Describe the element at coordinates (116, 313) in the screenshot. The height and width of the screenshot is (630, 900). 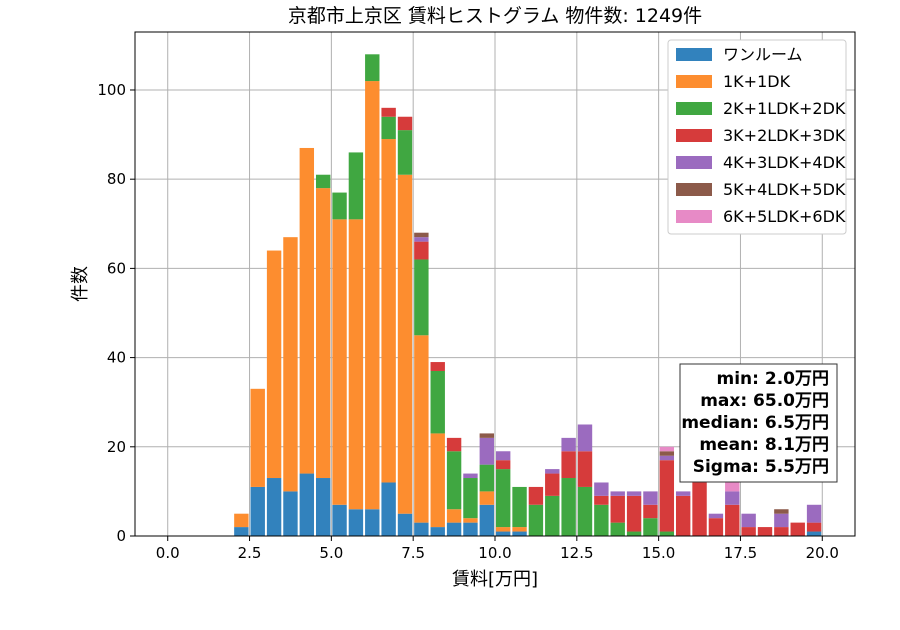
I see `y-axis-ticks: 0 20 40 60 80 100` at that location.